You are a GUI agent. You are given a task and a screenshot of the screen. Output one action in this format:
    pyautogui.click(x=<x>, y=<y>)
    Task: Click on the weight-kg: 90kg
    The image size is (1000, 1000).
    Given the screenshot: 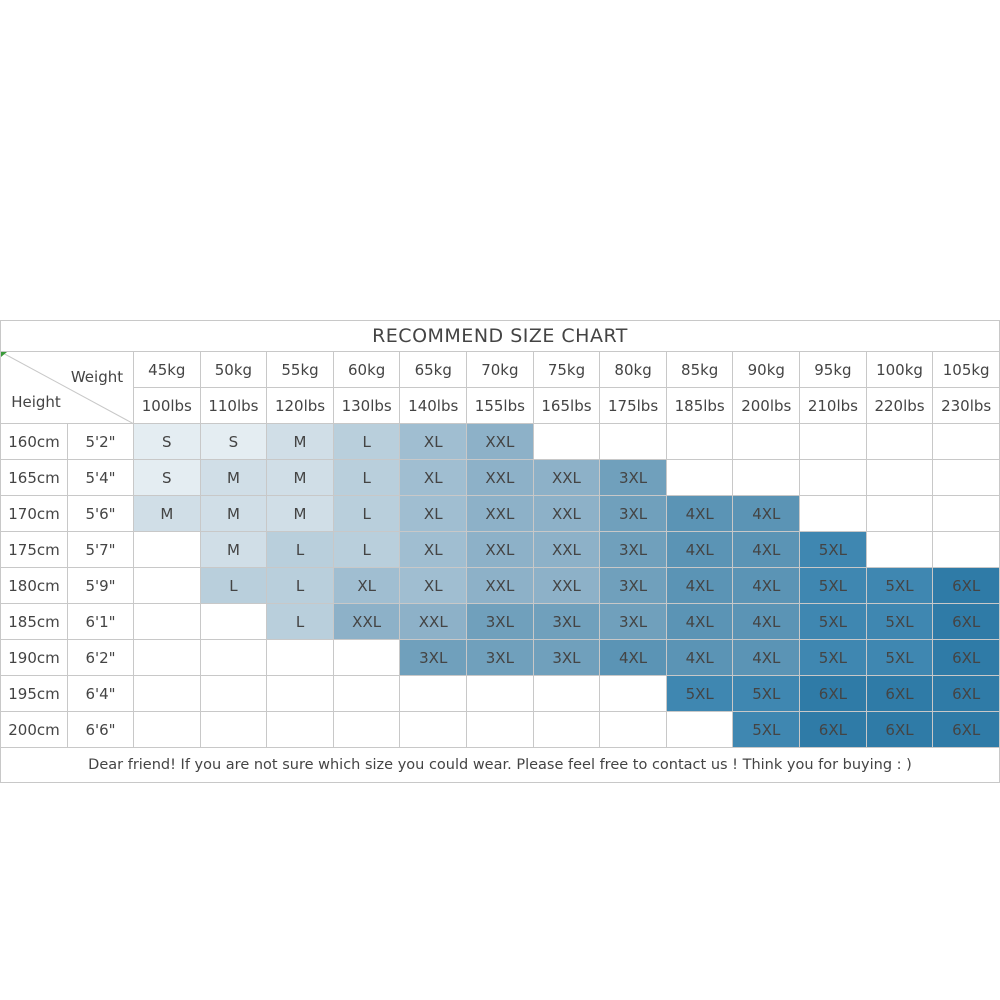 What is the action you would take?
    pyautogui.click(x=766, y=369)
    